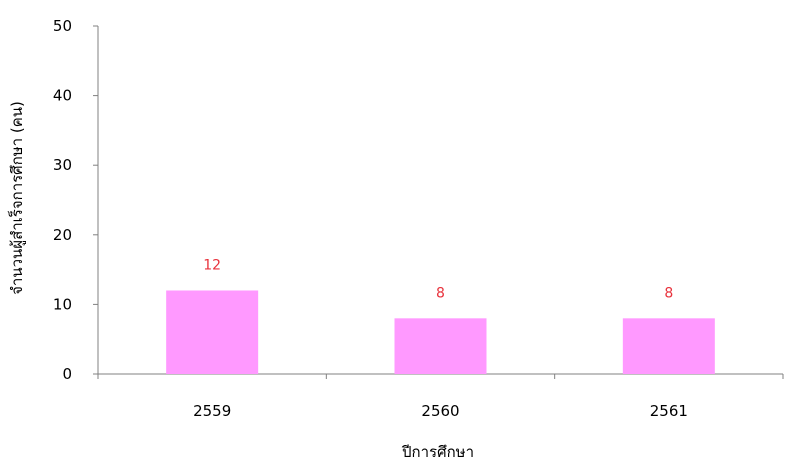 The image size is (791, 467). I want to click on y-ticks: 0 10 20 30 40 50, so click(75, 200).